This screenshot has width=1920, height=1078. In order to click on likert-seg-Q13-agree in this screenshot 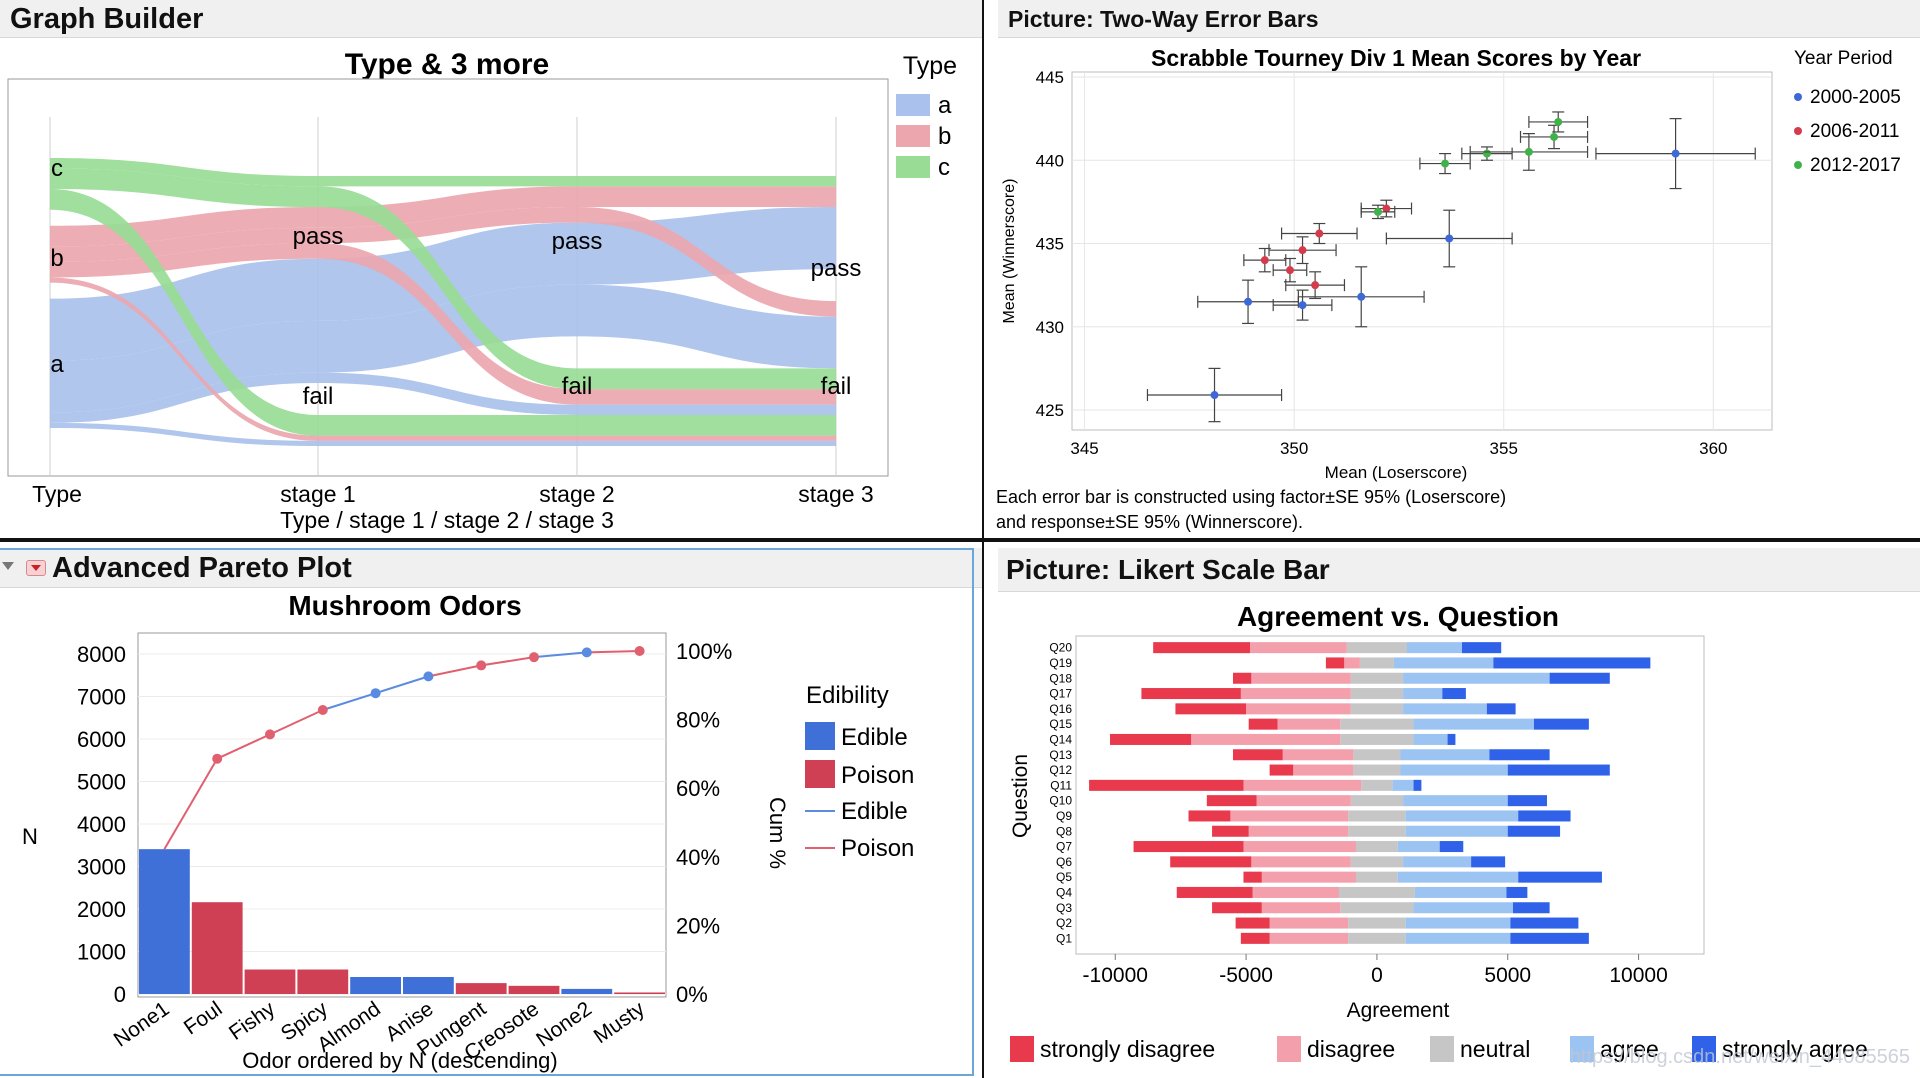, I will do `click(1445, 755)`.